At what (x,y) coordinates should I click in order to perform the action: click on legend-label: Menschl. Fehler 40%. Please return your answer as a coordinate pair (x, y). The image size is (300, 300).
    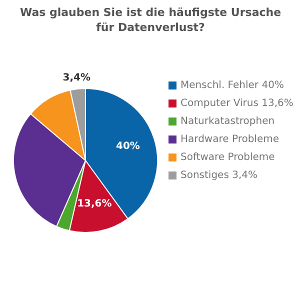
    Looking at the image, I should click on (232, 85).